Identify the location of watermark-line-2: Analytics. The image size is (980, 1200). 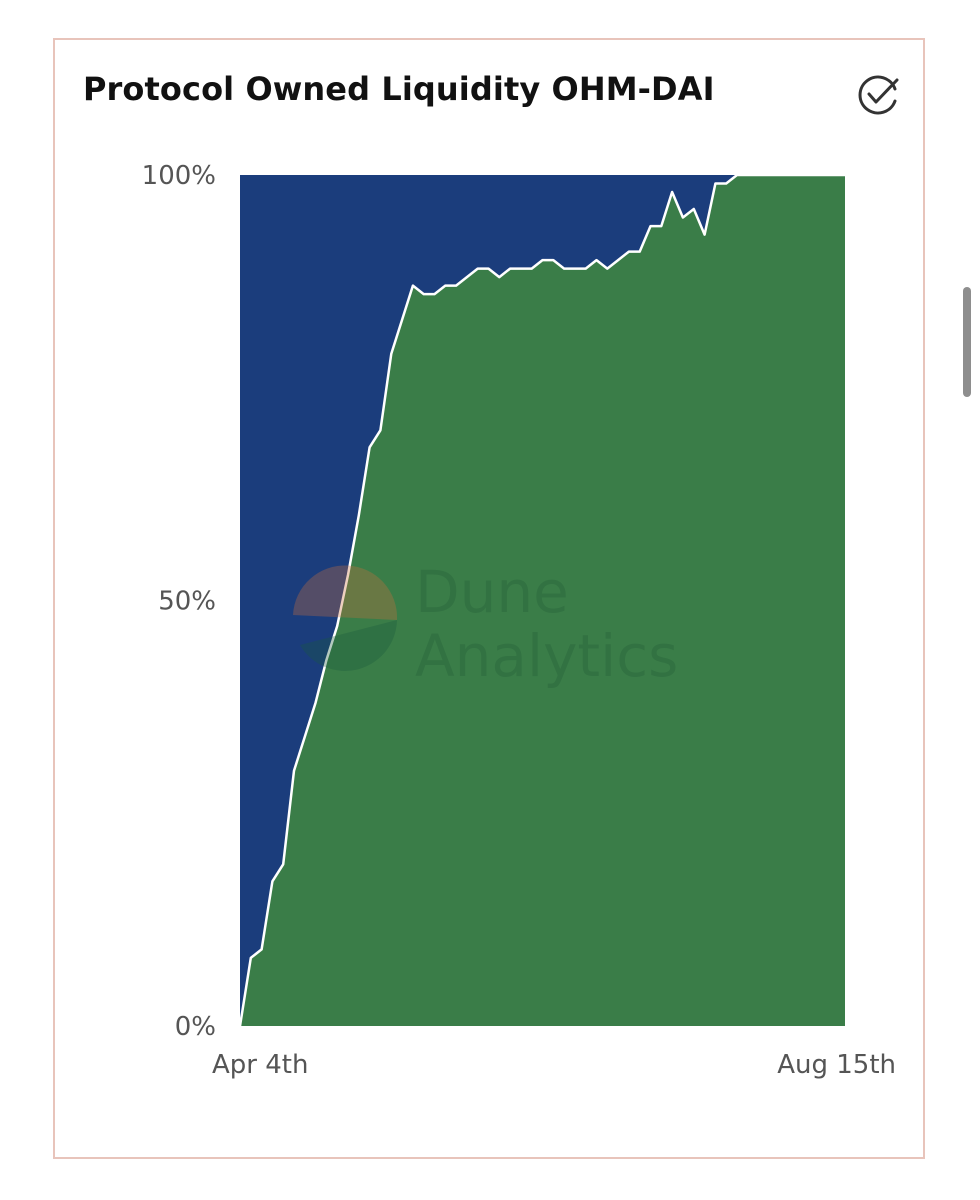
(546, 656).